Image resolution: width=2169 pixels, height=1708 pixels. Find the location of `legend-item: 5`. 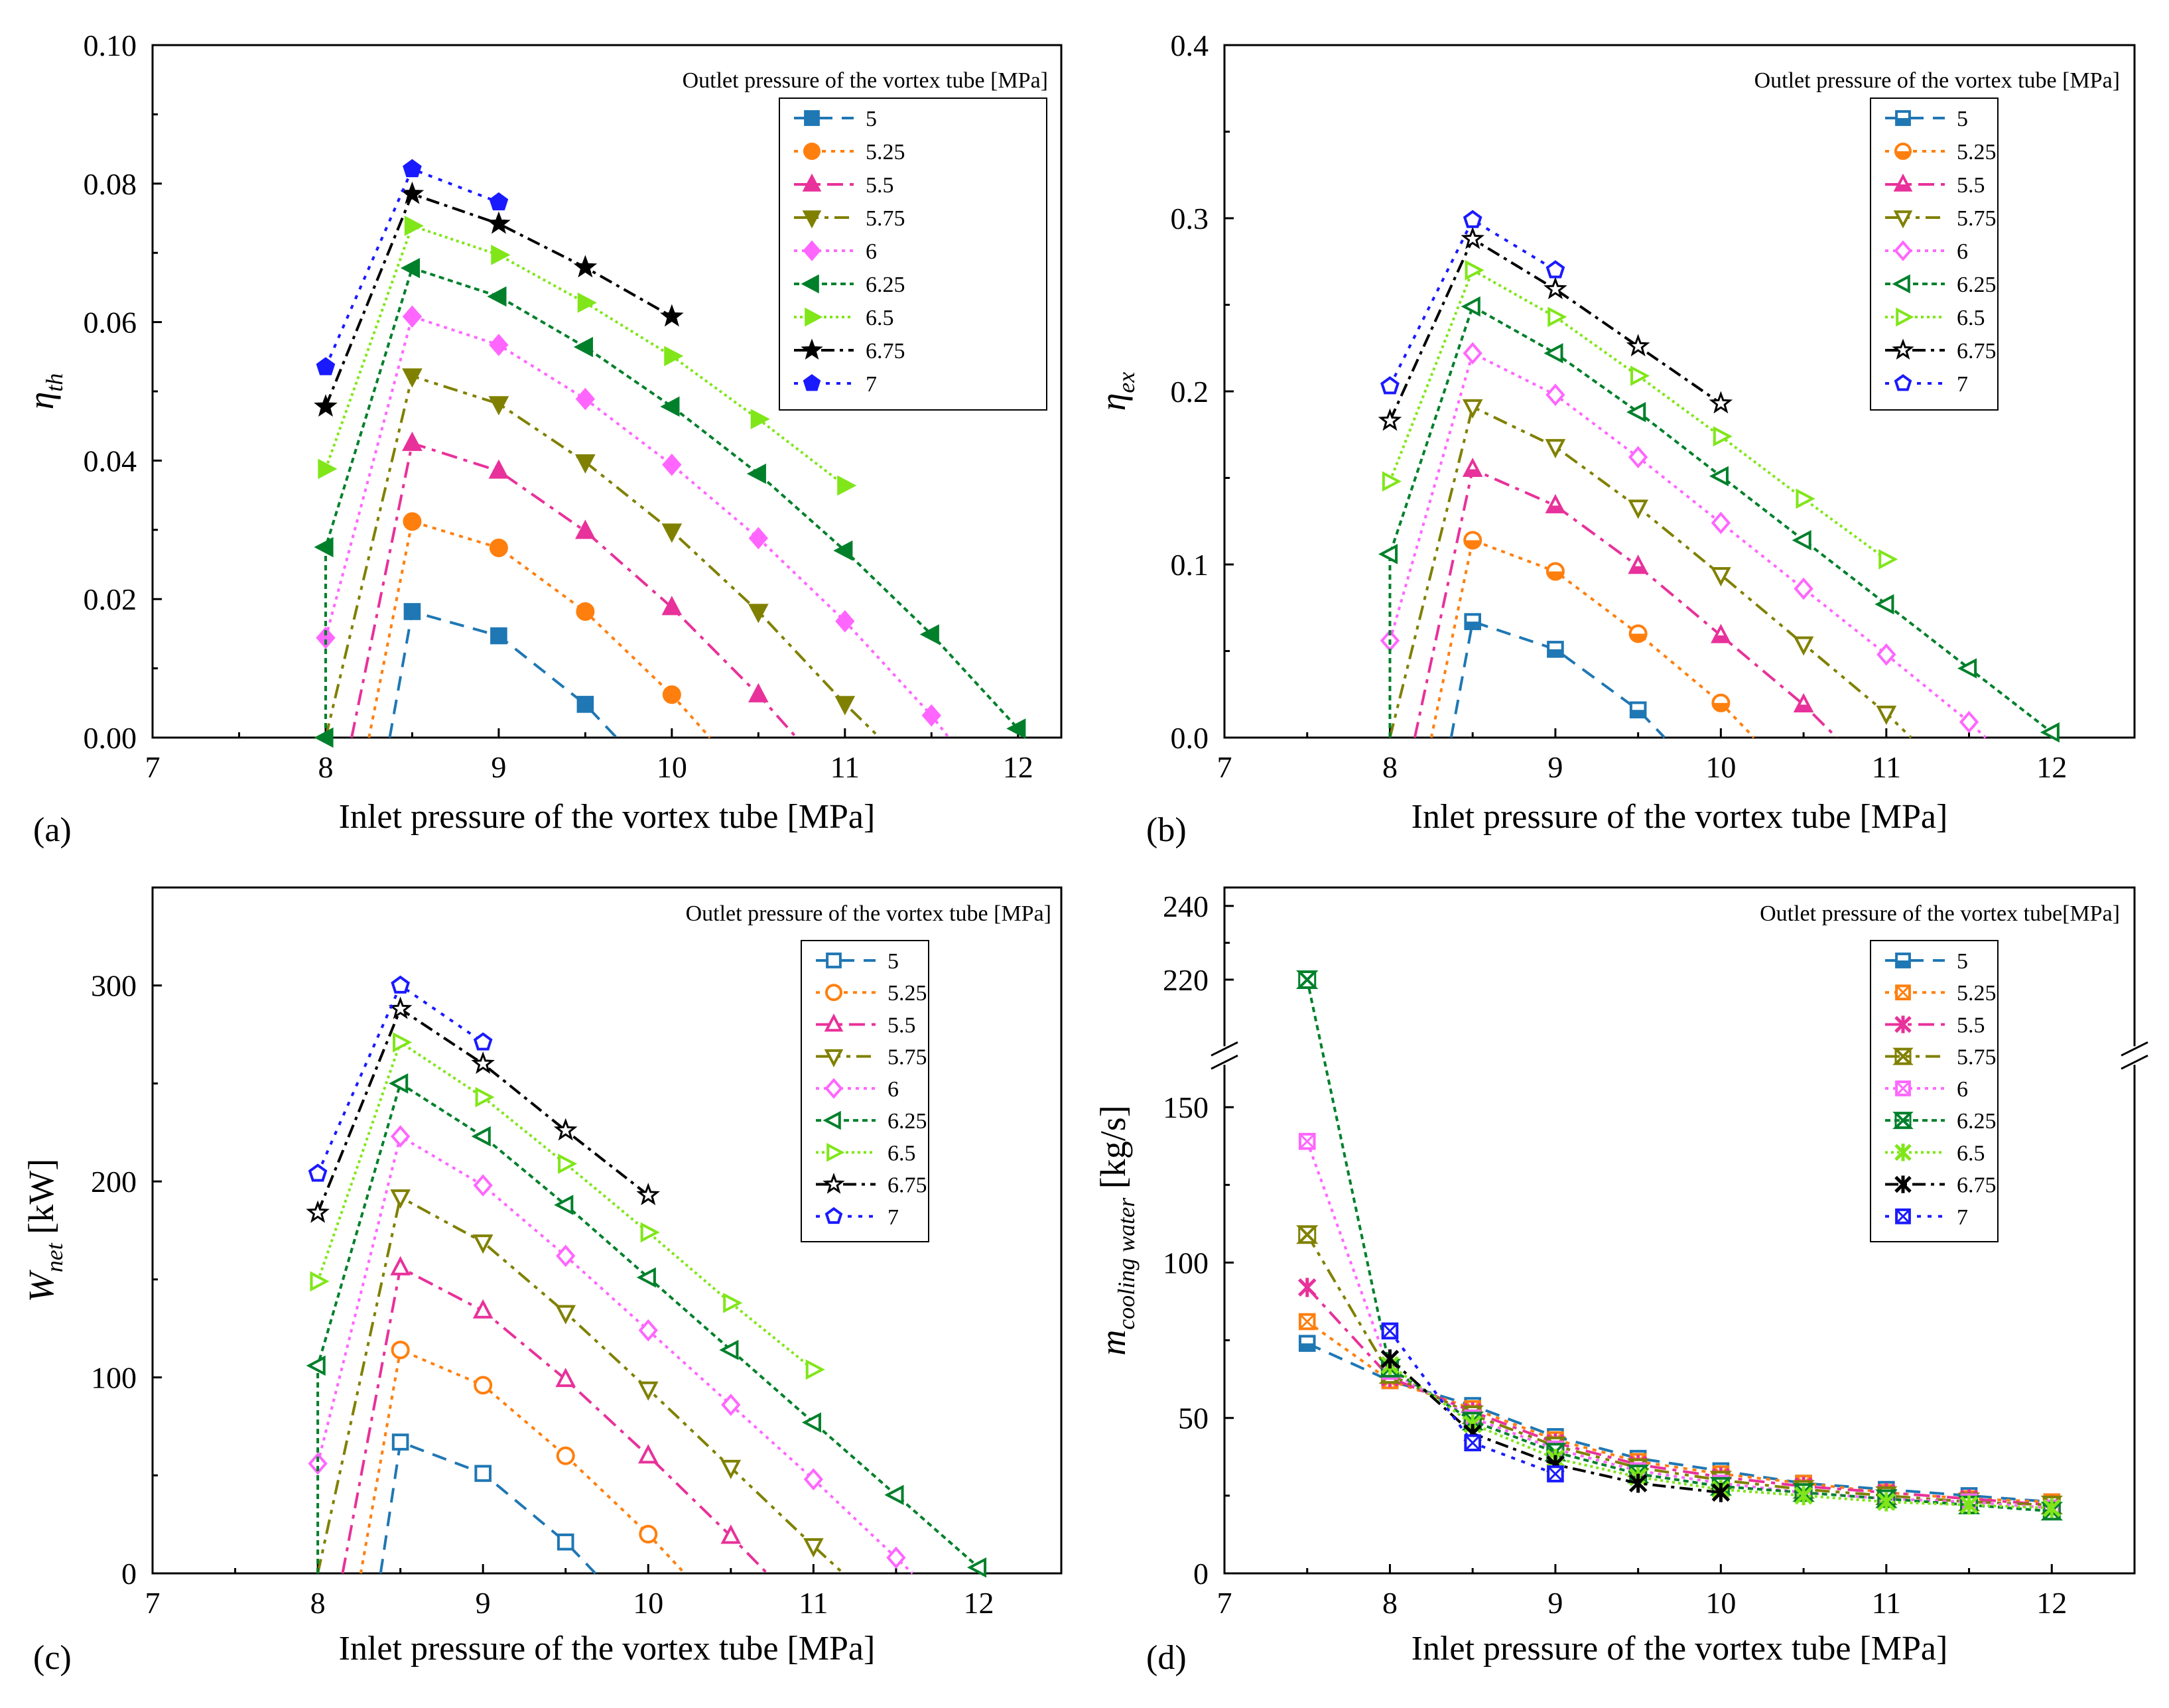

legend-item: 5 is located at coordinates (835, 119).